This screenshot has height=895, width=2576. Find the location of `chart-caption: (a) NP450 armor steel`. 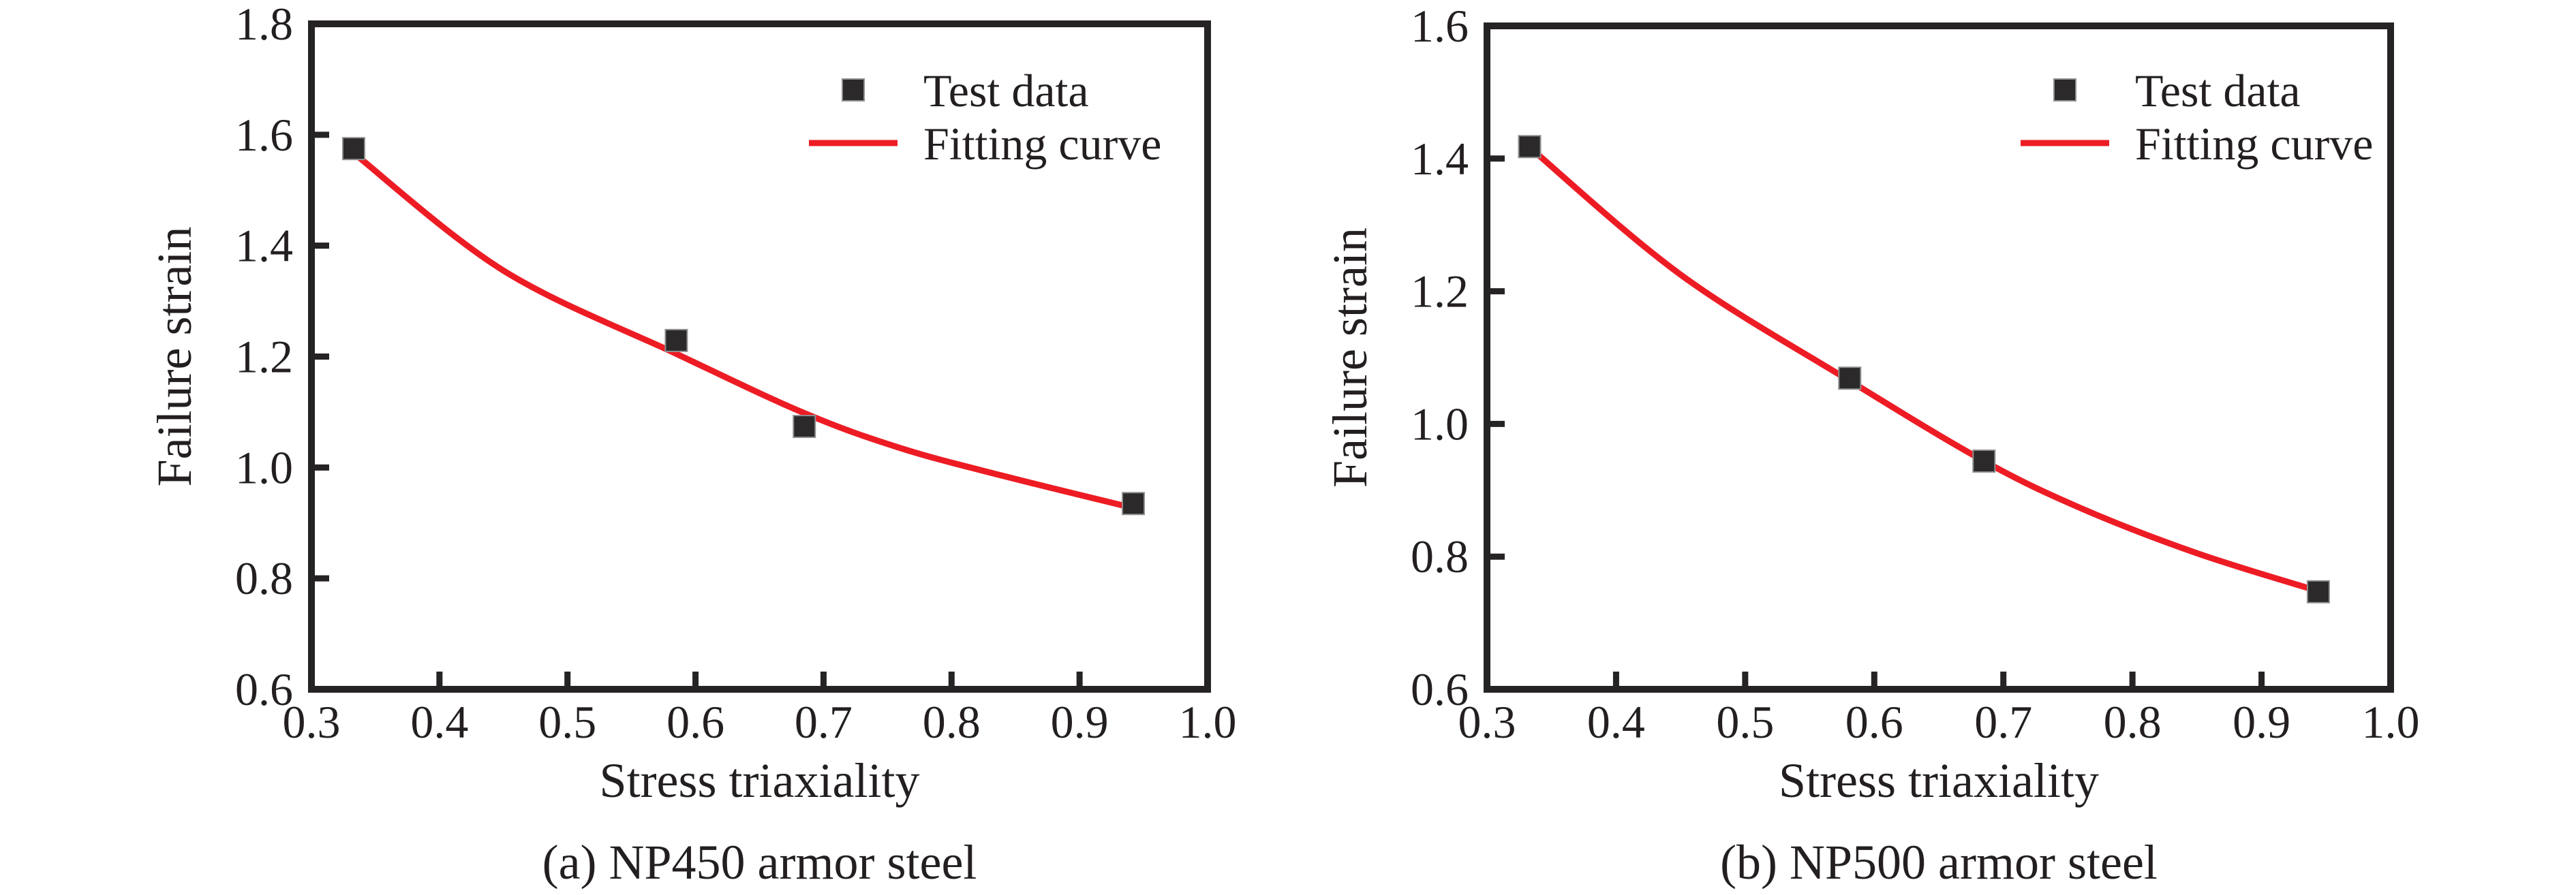

chart-caption: (a) NP450 armor steel is located at coordinates (759, 862).